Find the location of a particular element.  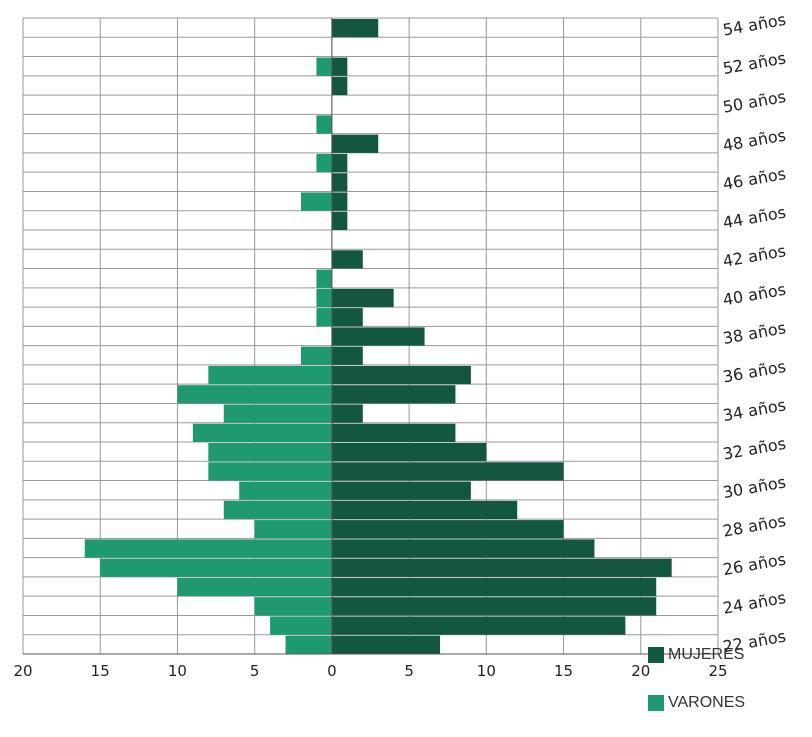

category-label: 28 años is located at coordinates (754, 526).